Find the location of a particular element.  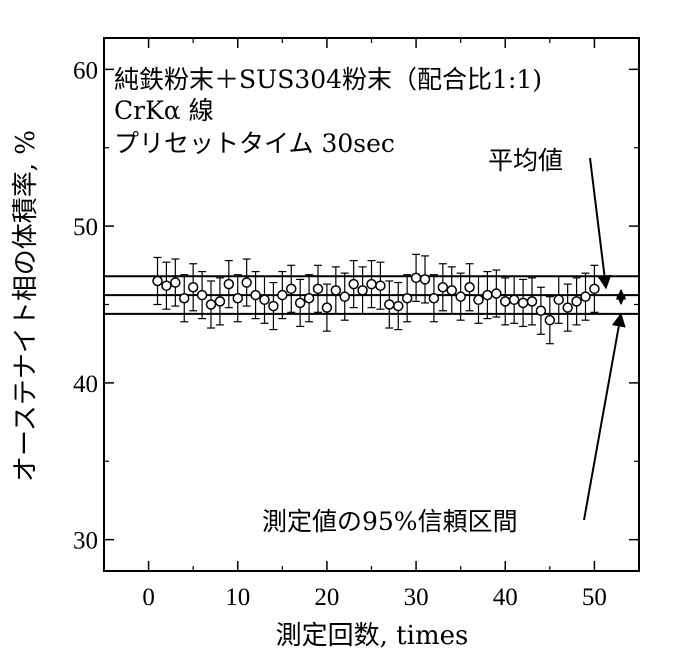

x-tick-label: 20 is located at coordinates (326, 597).